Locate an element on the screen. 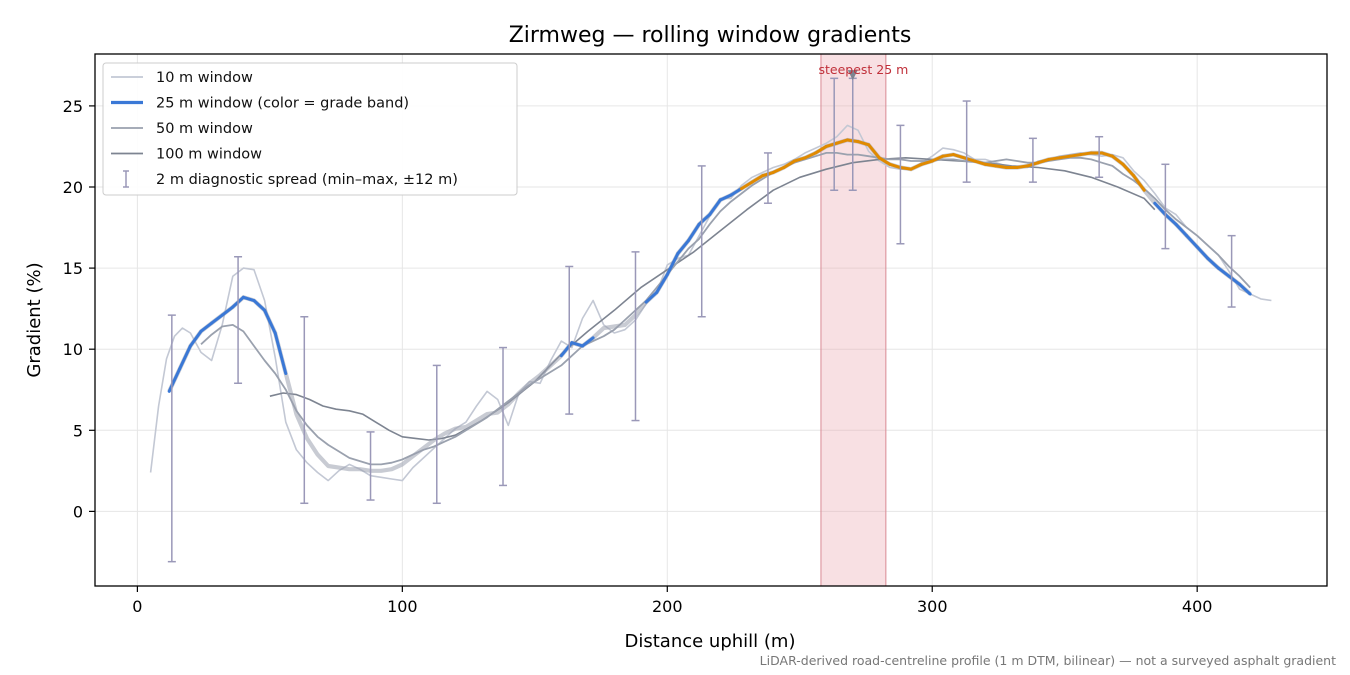 The height and width of the screenshot is (675, 1350). x-tick-label: 0 is located at coordinates (137, 606).